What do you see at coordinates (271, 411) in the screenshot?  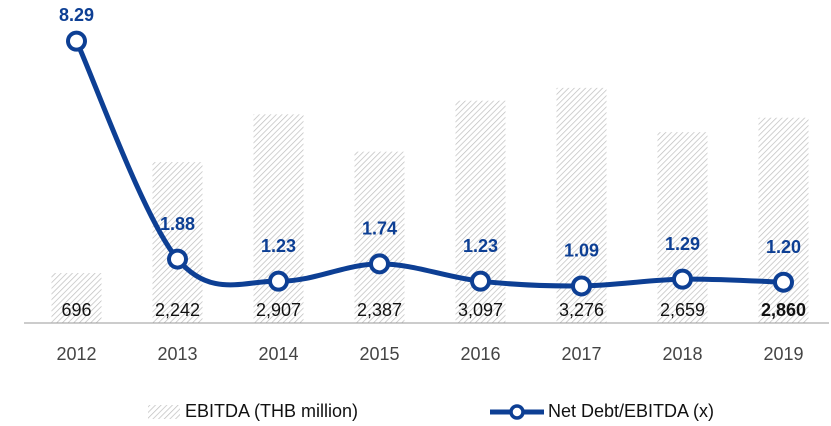 I see `legend-label: EBITDA (THB million)` at bounding box center [271, 411].